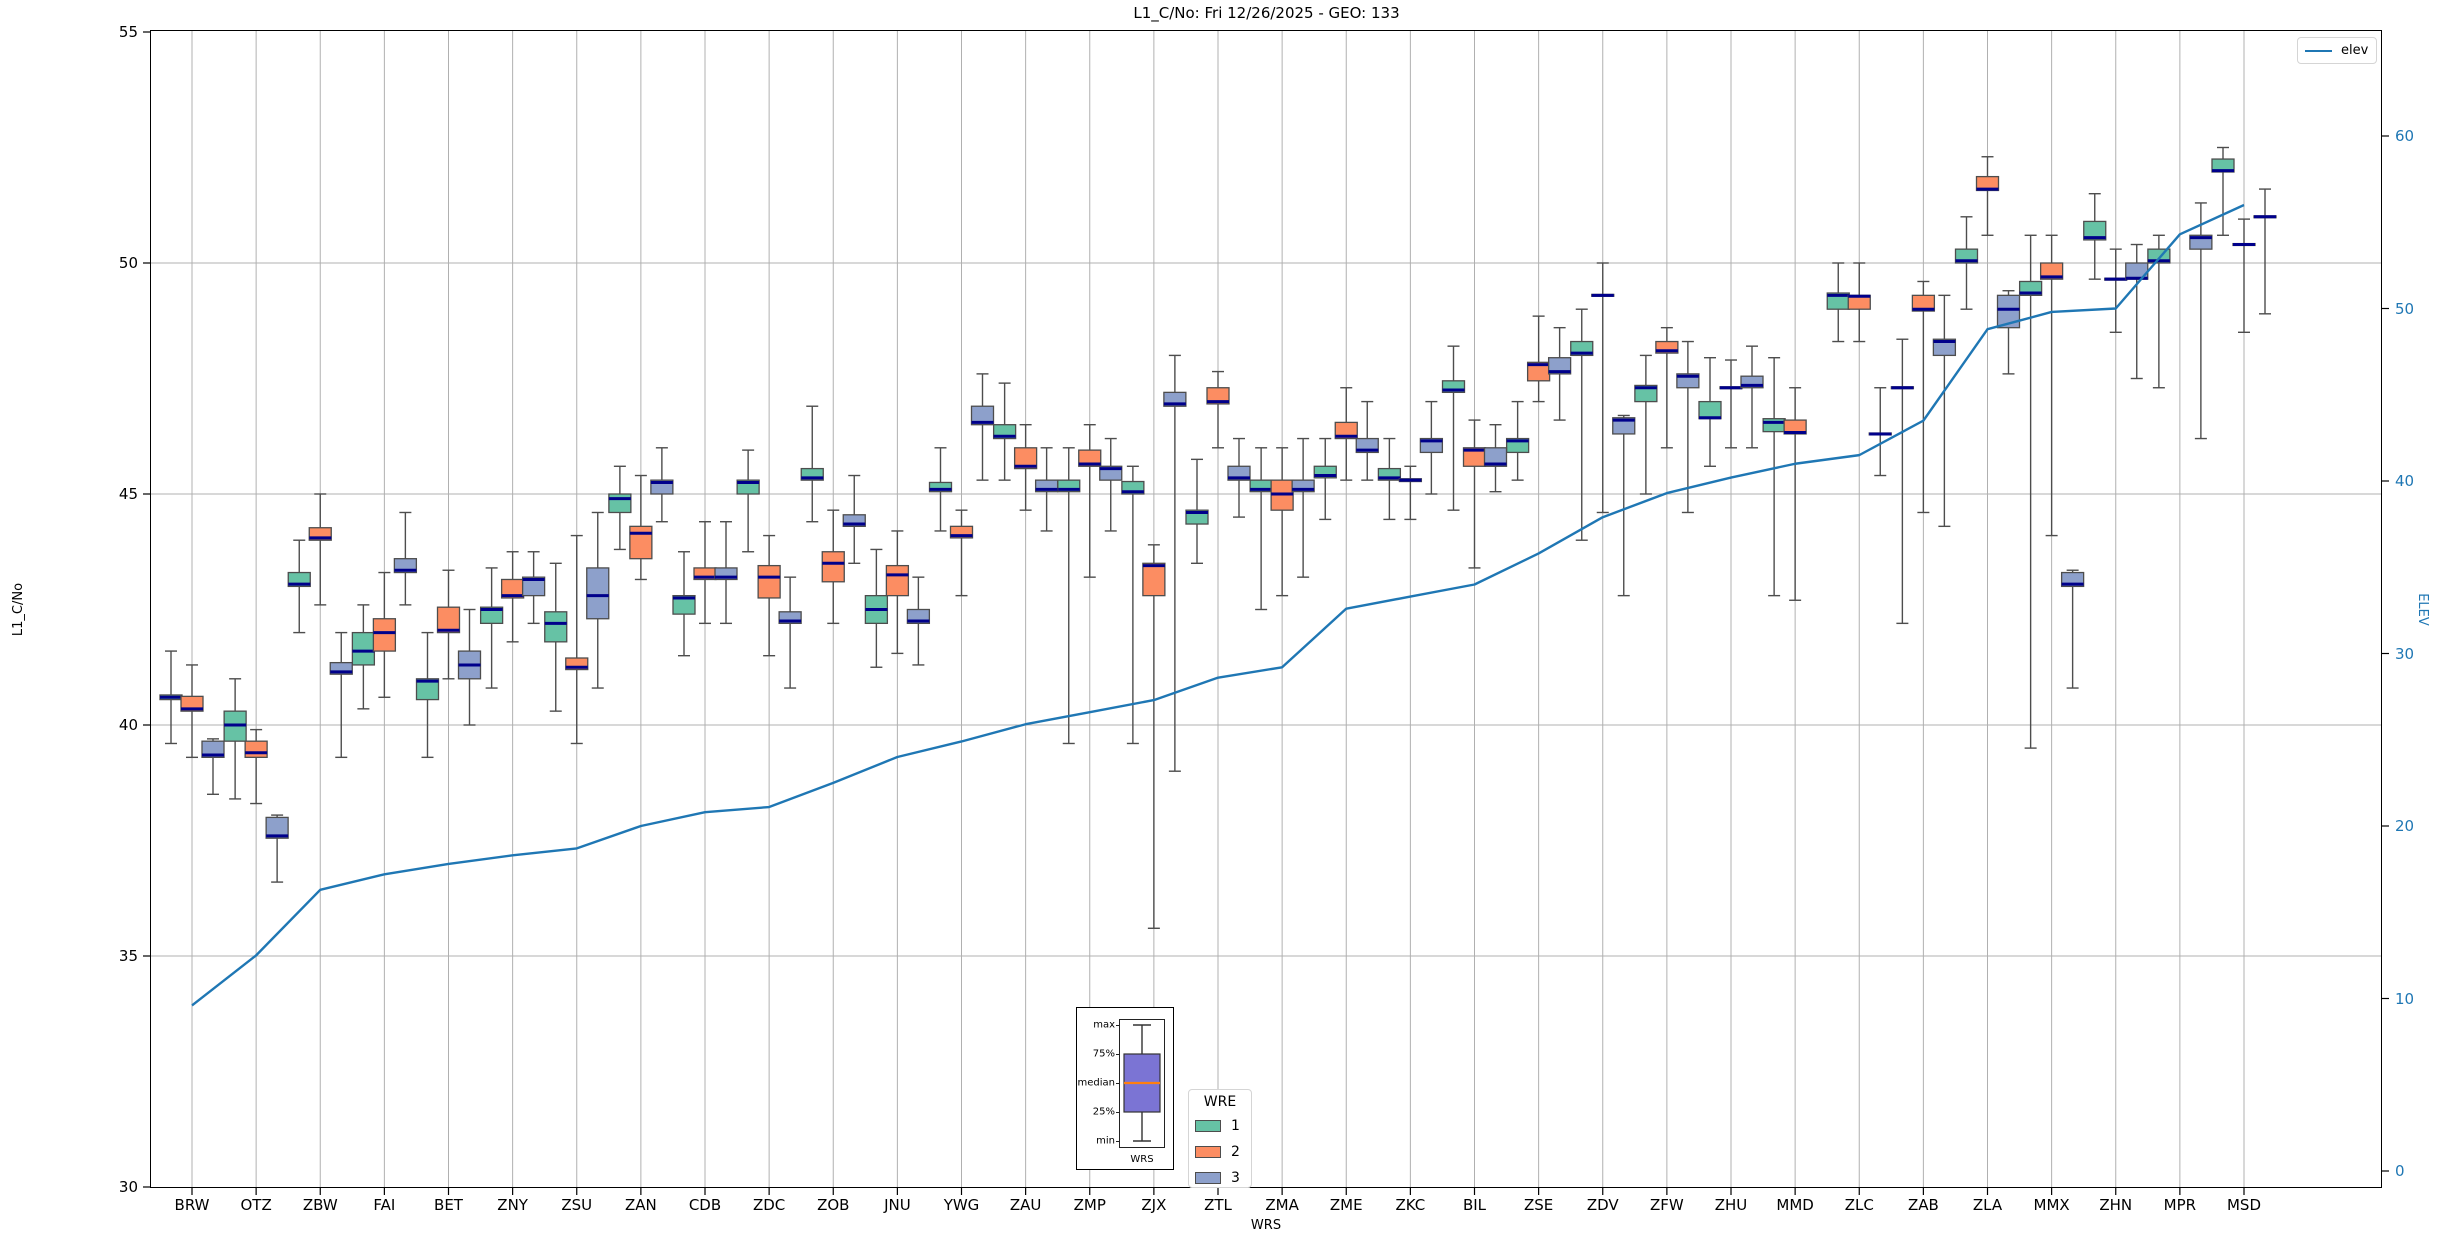  What do you see at coordinates (341, 668) in the screenshot?
I see `box-ZBW-wre3` at bounding box center [341, 668].